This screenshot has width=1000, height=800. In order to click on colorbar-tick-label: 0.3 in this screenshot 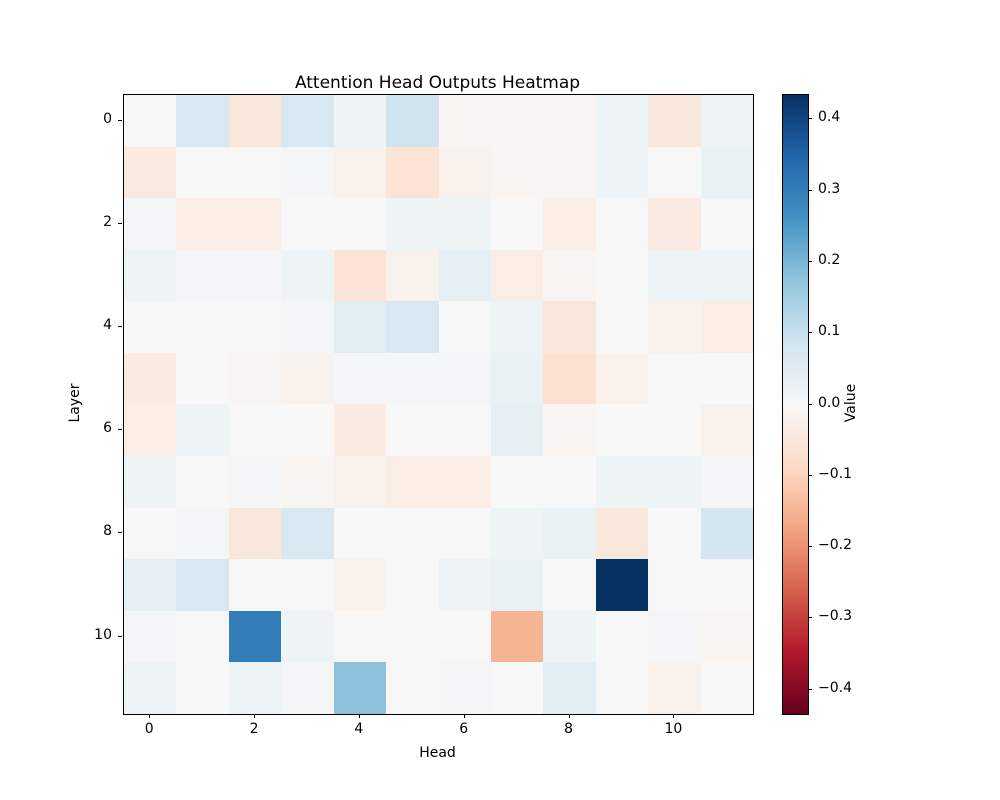, I will do `click(829, 188)`.